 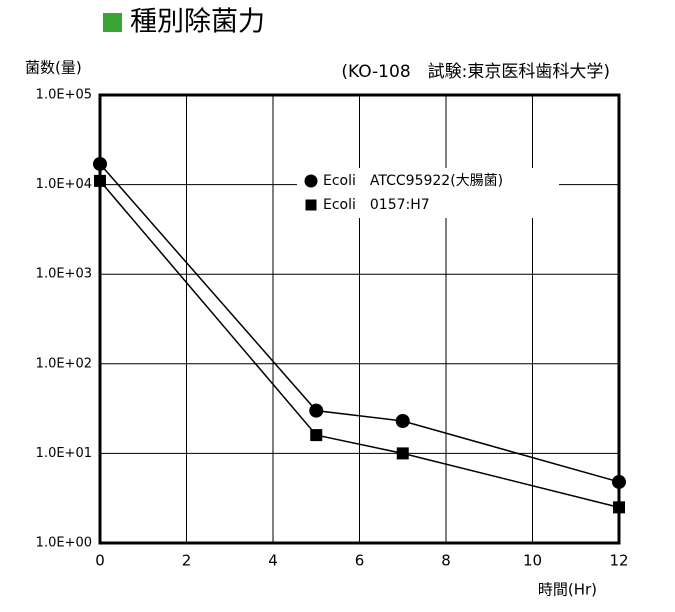 I want to click on y-tick-label: 1.0E+00, so click(x=64, y=543).